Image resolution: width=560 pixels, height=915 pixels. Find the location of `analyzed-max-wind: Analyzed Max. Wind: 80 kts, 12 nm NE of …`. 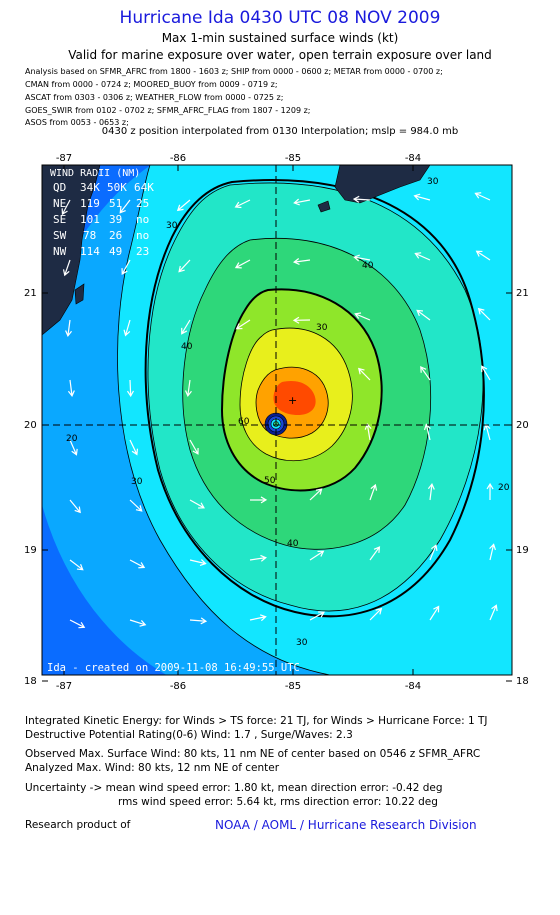

analyzed-max-wind: Analyzed Max. Wind: 80 kts, 12 nm NE of … is located at coordinates (152, 768).